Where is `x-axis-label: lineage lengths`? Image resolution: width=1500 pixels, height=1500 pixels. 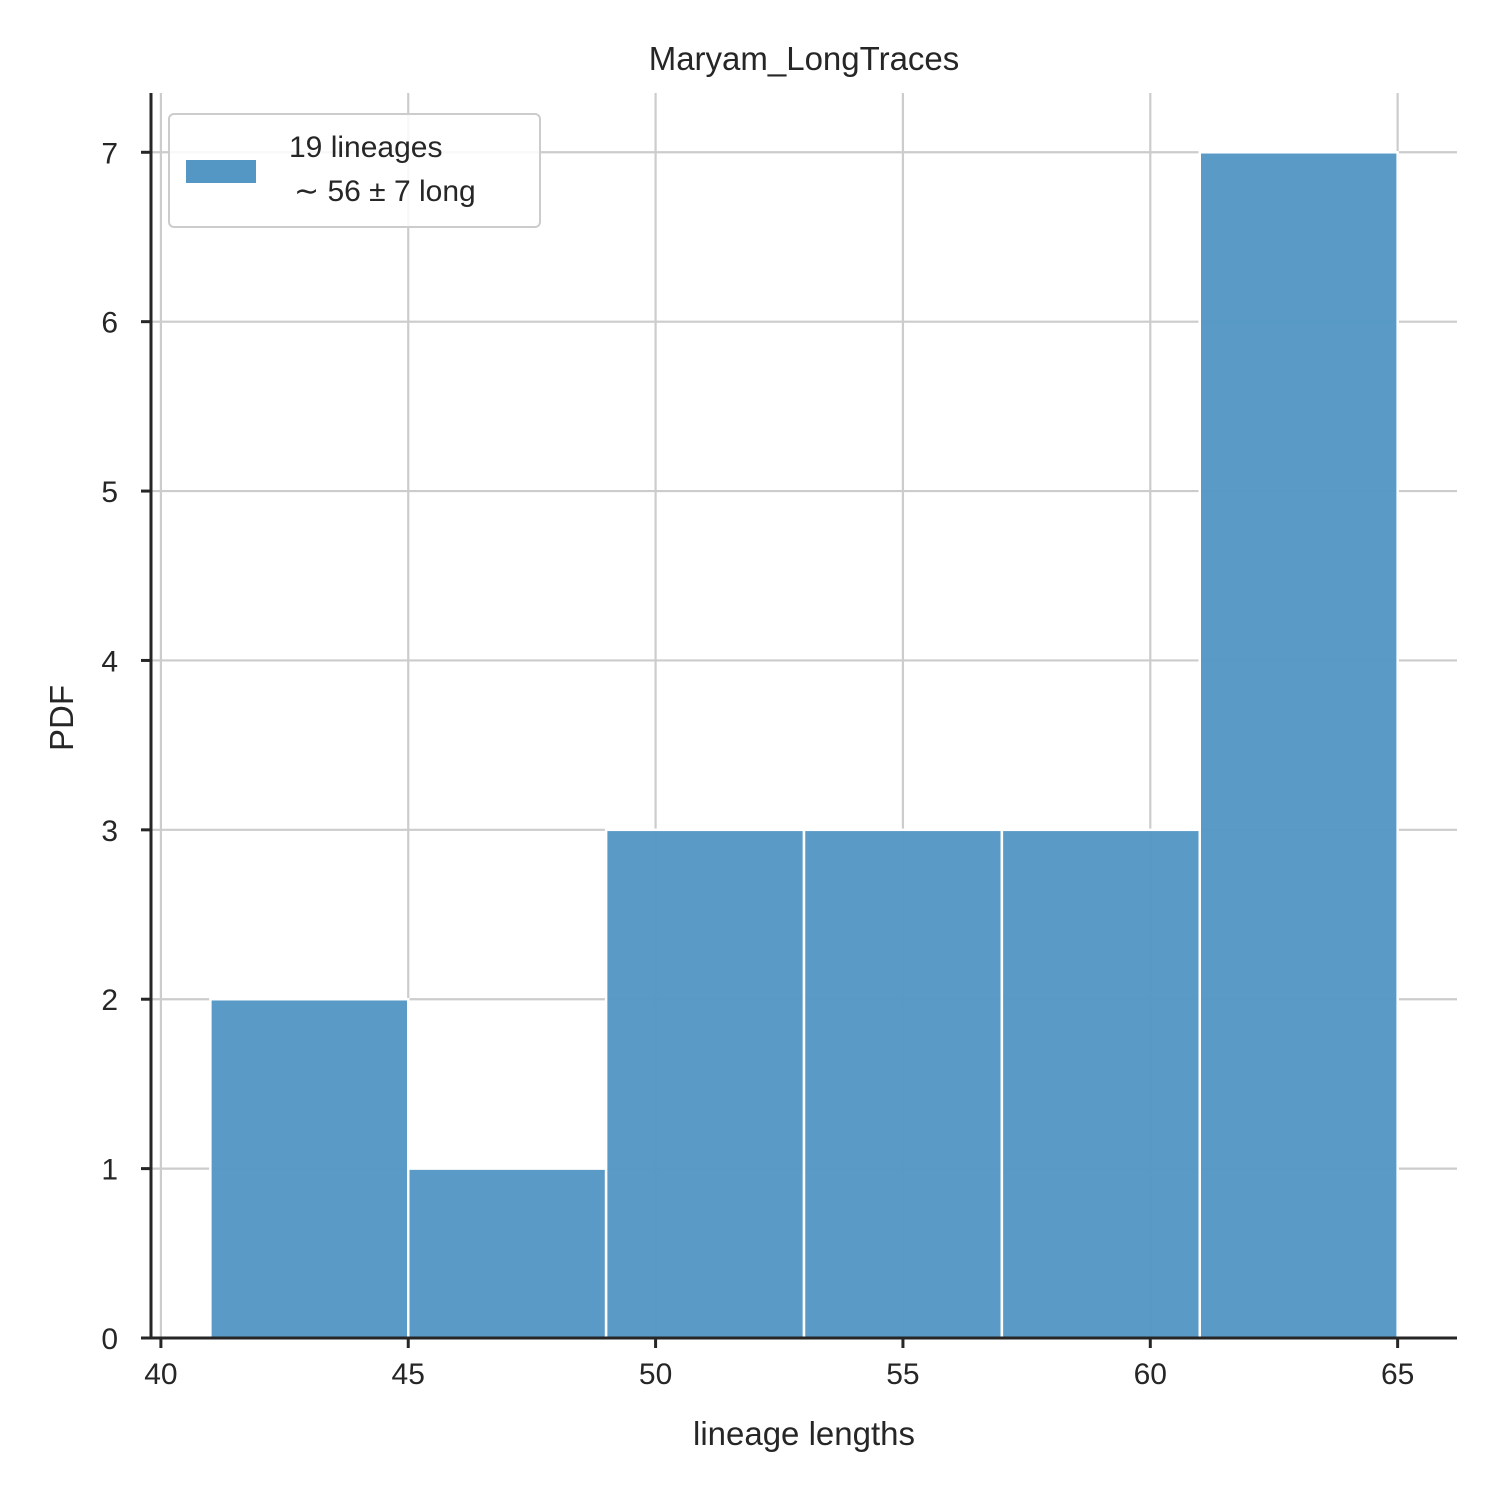
x-axis-label: lineage lengths is located at coordinates (804, 1433).